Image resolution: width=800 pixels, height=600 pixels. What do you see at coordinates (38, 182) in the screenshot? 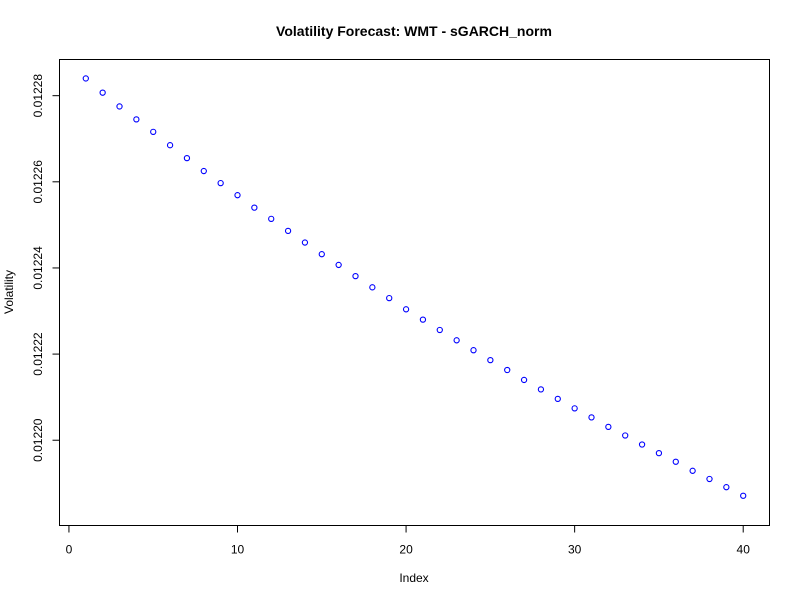
I see `y-tick-label: 0.01226` at bounding box center [38, 182].